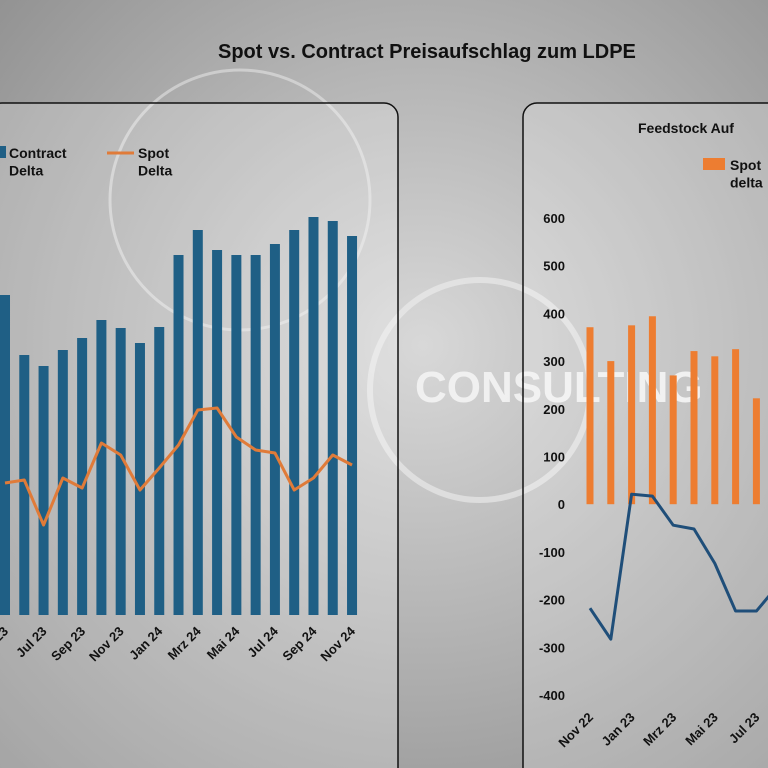 The width and height of the screenshot is (768, 768). Describe the element at coordinates (552, 552) in the screenshot. I see `y-tick-label: -100` at that location.